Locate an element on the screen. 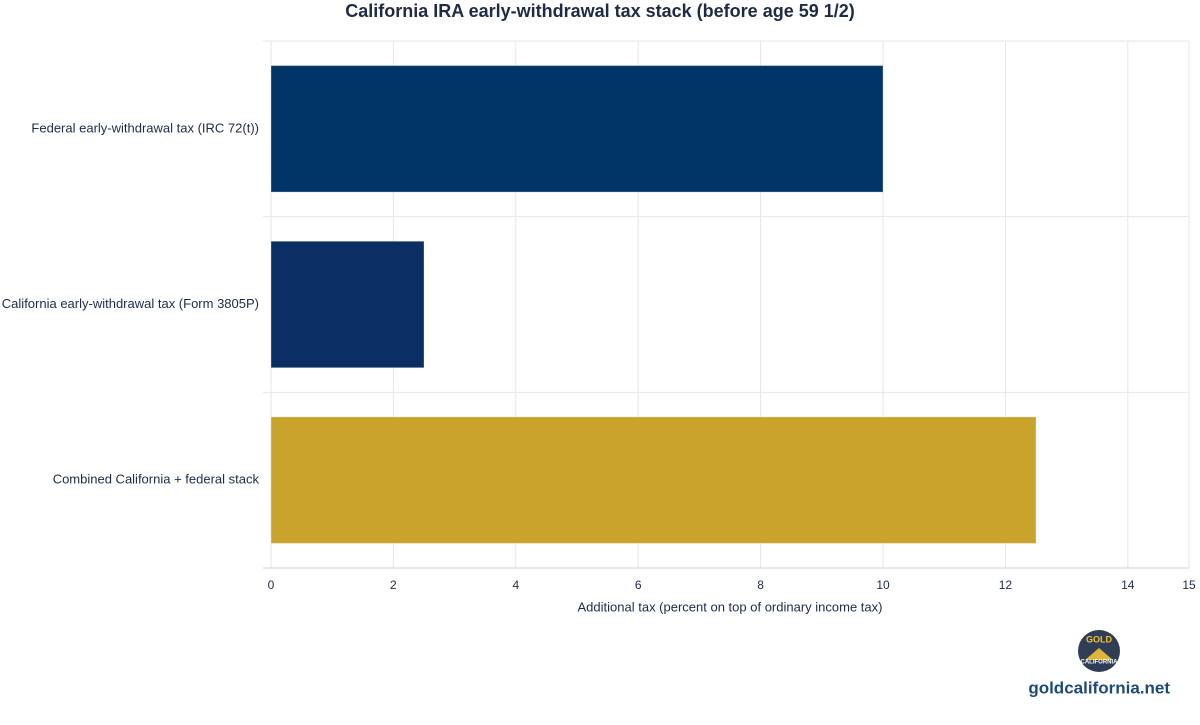 The image size is (1200, 725). logo-shape is located at coordinates (1099, 654).